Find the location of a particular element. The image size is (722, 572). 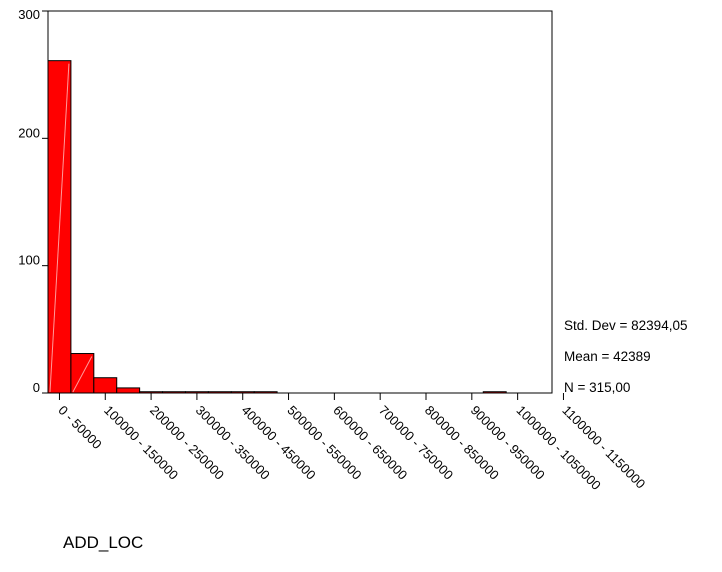

y-tick-label-0: 0 is located at coordinates (36, 387).